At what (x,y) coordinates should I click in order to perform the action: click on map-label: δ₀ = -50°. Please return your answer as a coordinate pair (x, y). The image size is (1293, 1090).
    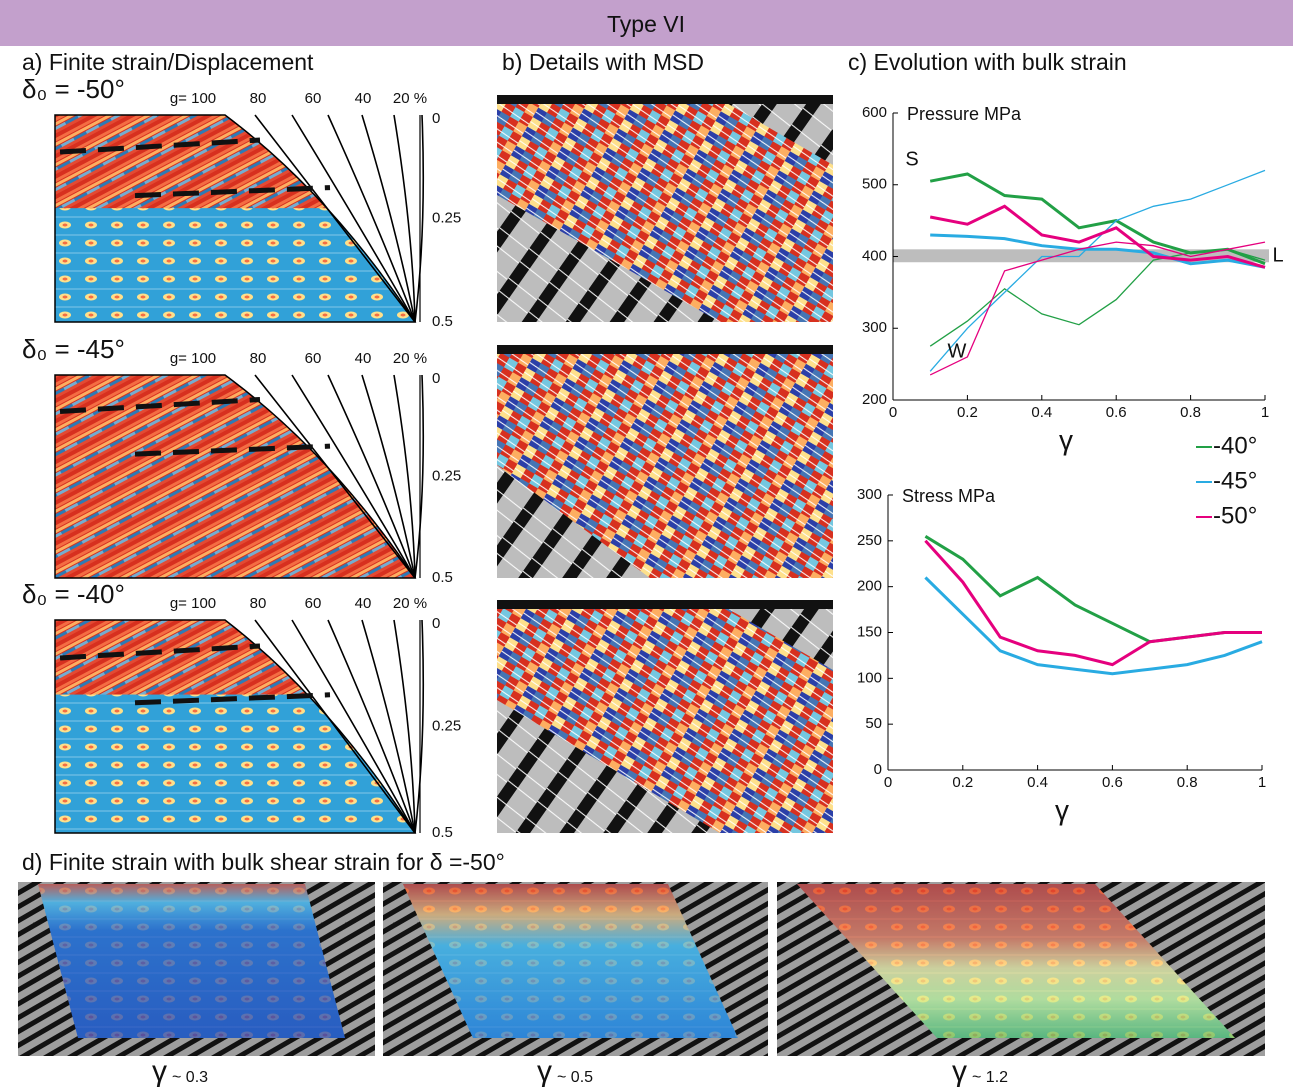
    Looking at the image, I should click on (73, 89).